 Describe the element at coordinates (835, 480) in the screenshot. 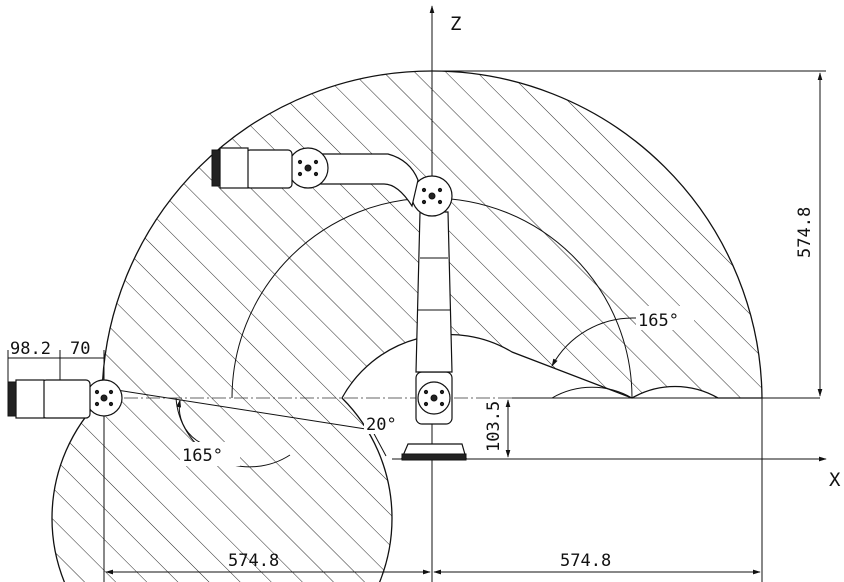

I see `x-axis-label: X` at that location.